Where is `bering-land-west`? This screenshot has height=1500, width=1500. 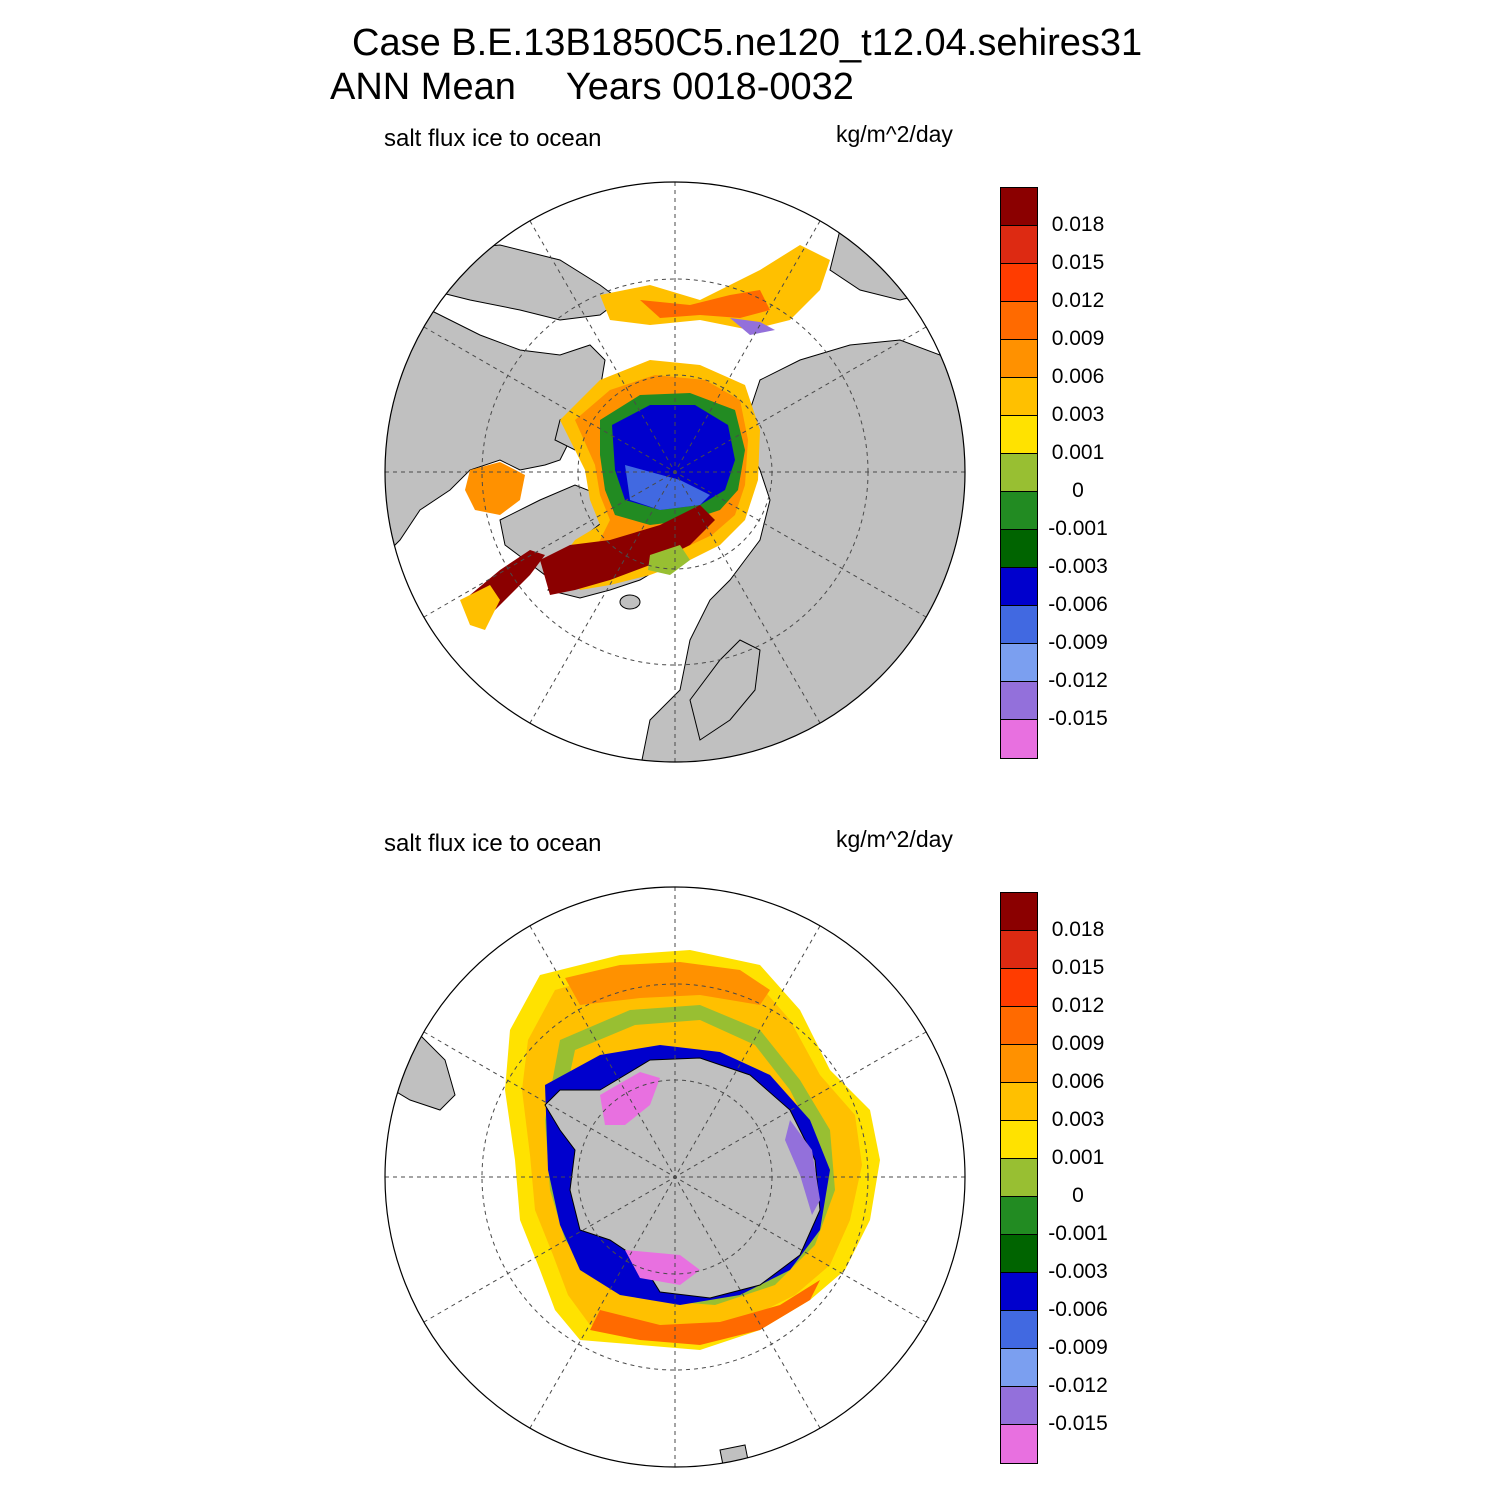
bering-land-west is located at coordinates (525, 282).